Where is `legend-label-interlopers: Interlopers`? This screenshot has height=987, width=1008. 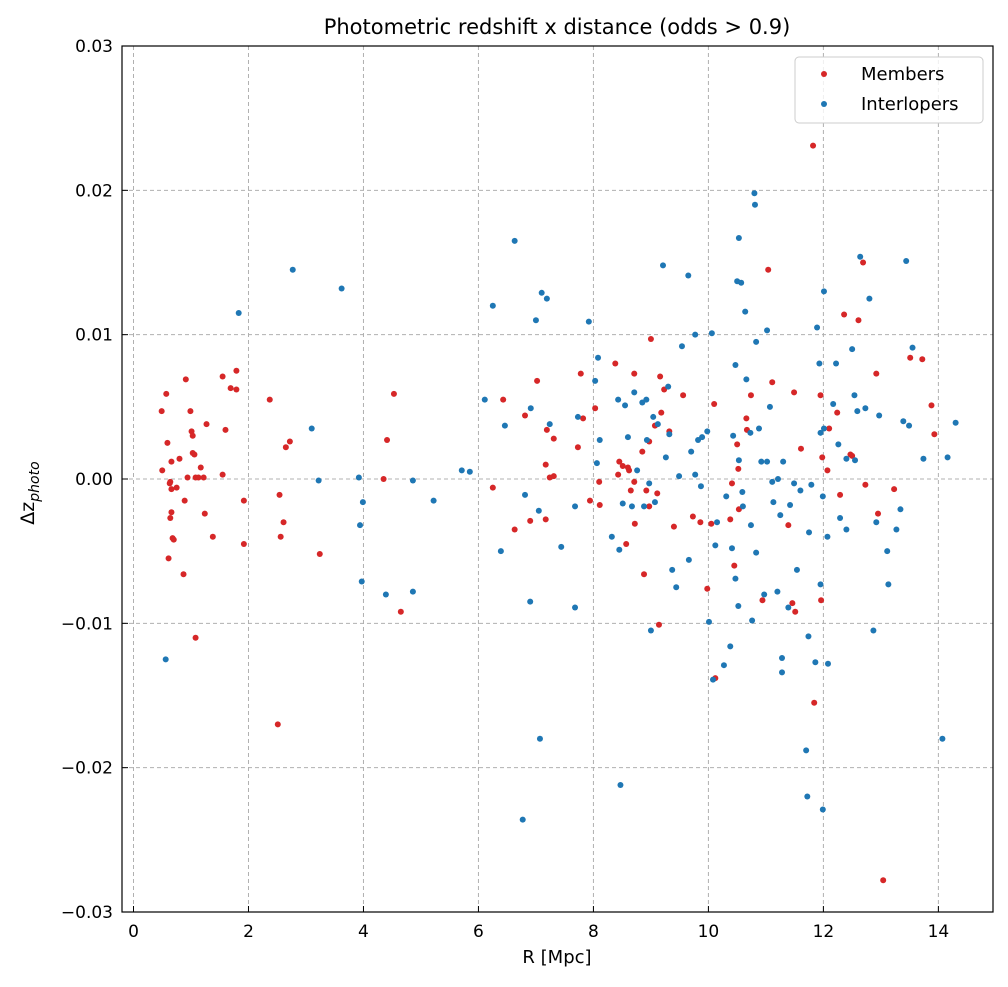
legend-label-interlopers: Interlopers is located at coordinates (910, 104).